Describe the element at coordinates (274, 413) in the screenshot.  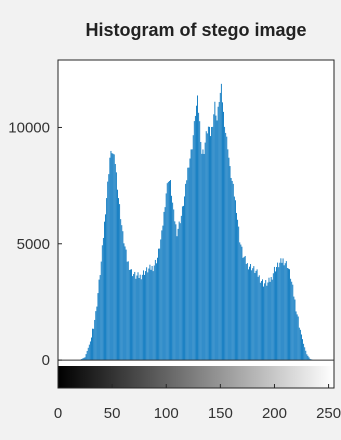
I see `x-tick-label: 200` at that location.